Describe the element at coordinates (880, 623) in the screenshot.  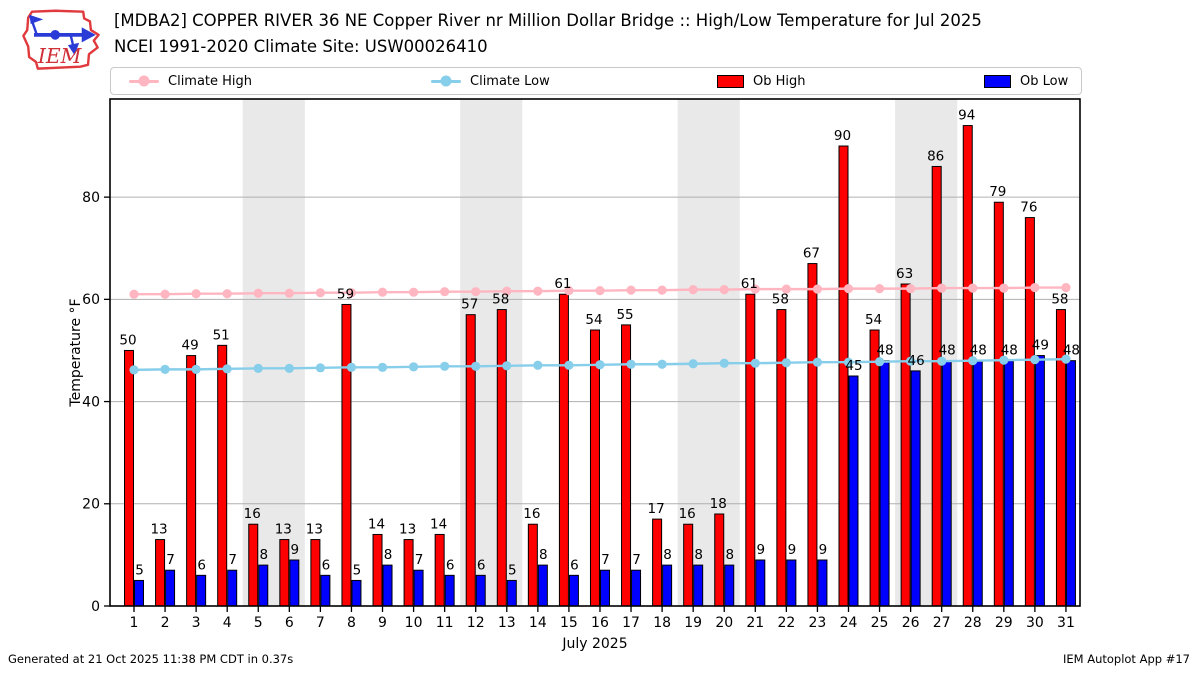
I see `x-tick-label: 25` at that location.